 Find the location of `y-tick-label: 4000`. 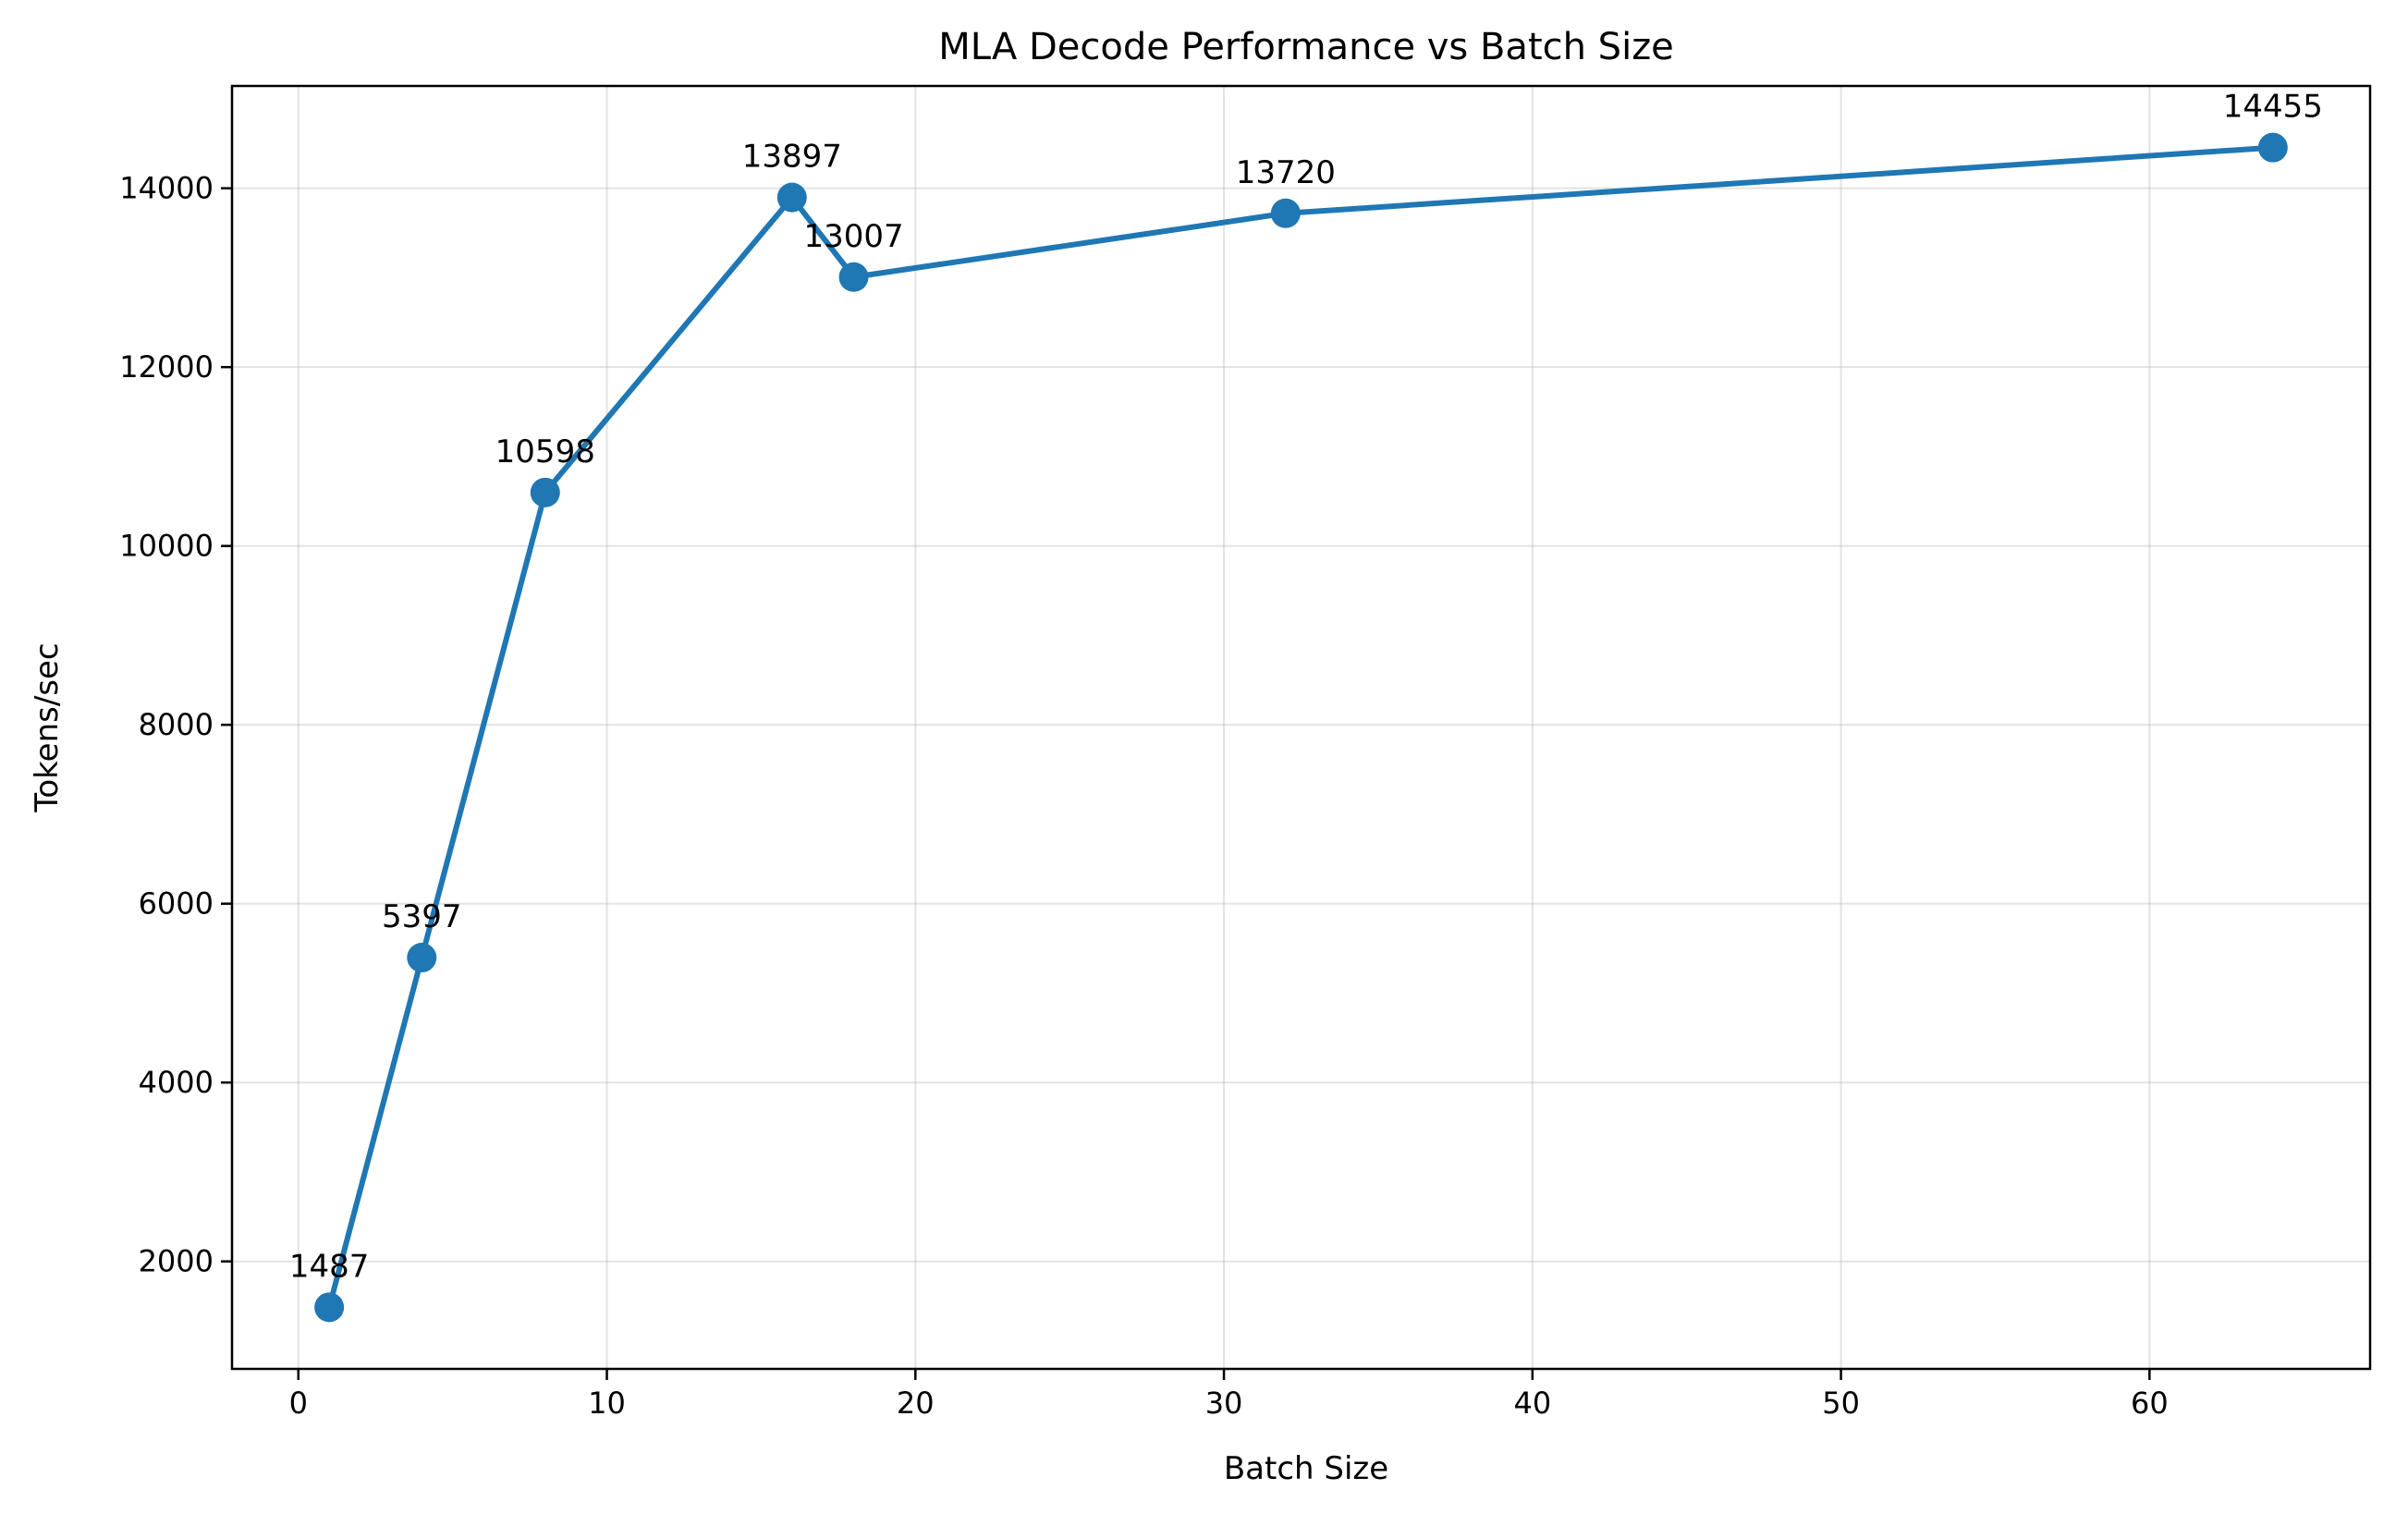

y-tick-label: 4000 is located at coordinates (176, 1082).